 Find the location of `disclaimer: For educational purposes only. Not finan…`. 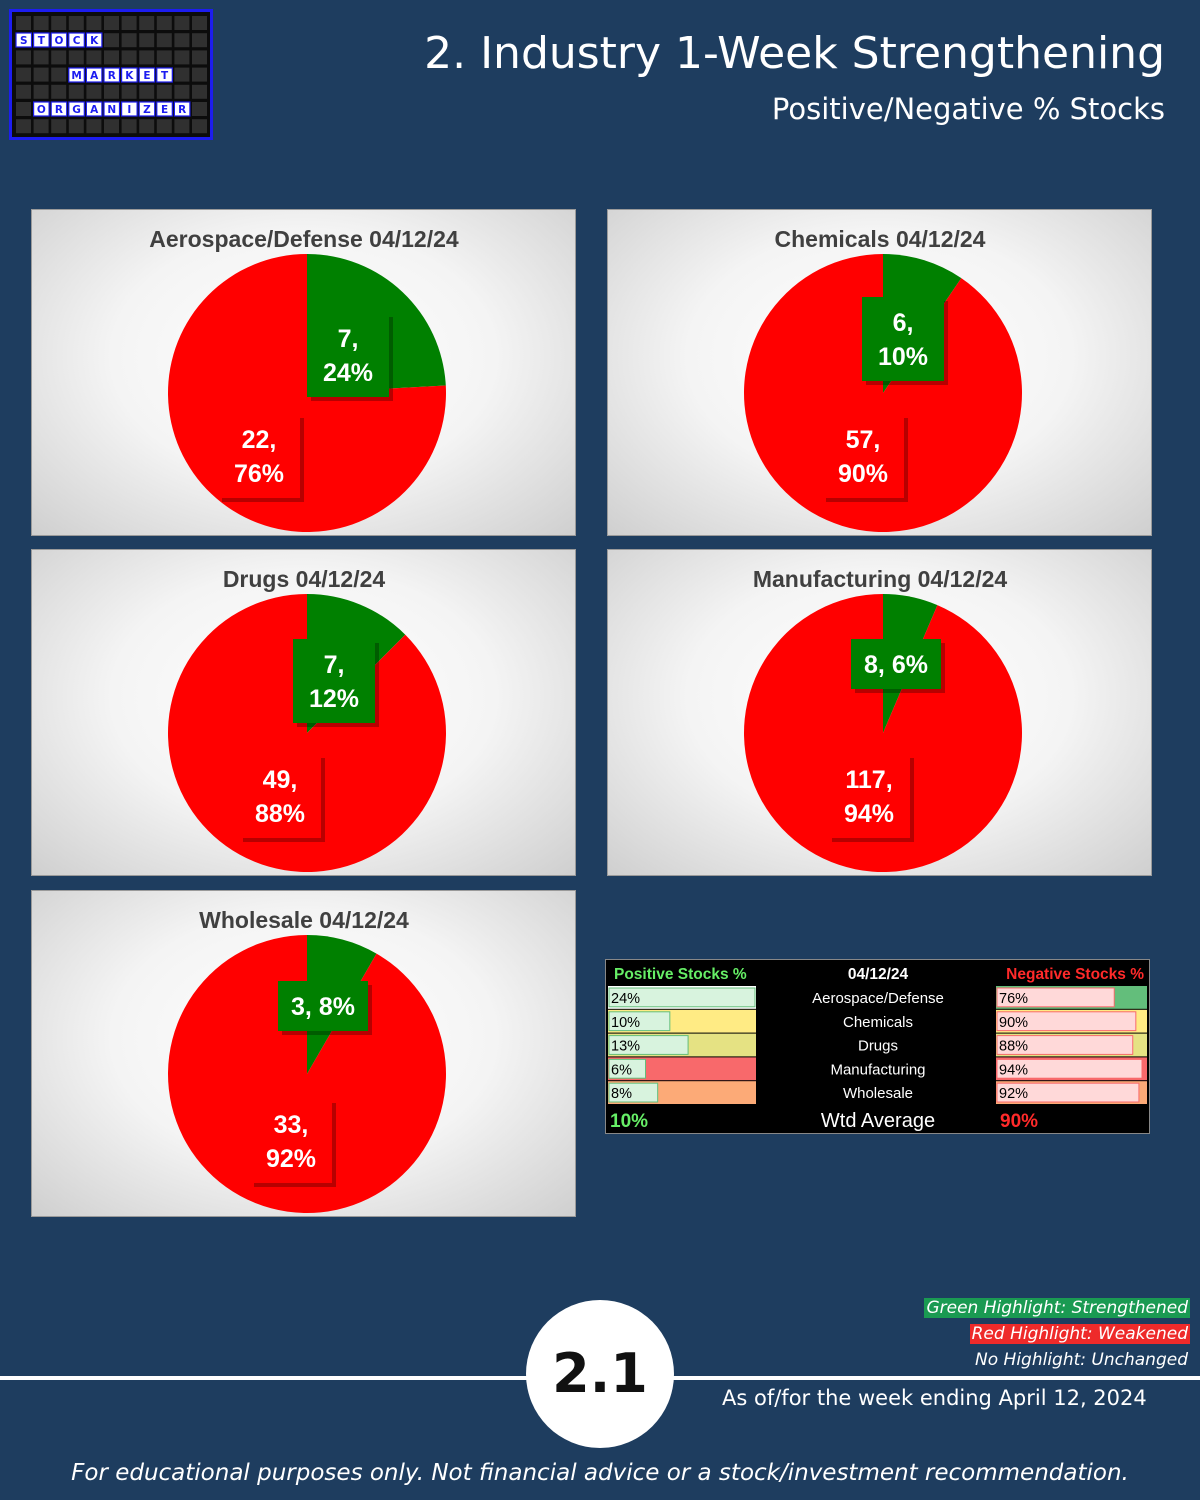

disclaimer: For educational purposes only. Not finan… is located at coordinates (600, 1473).